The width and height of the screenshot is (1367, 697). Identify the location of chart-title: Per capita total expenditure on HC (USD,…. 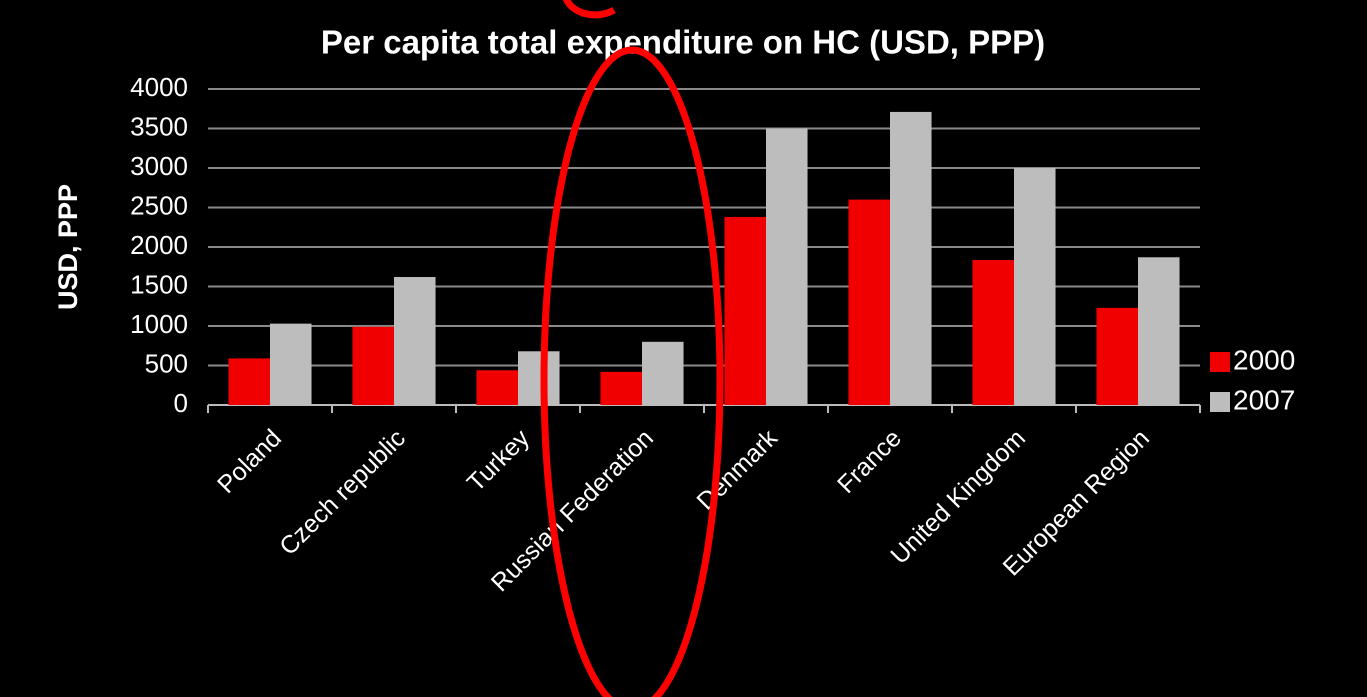
(683, 42).